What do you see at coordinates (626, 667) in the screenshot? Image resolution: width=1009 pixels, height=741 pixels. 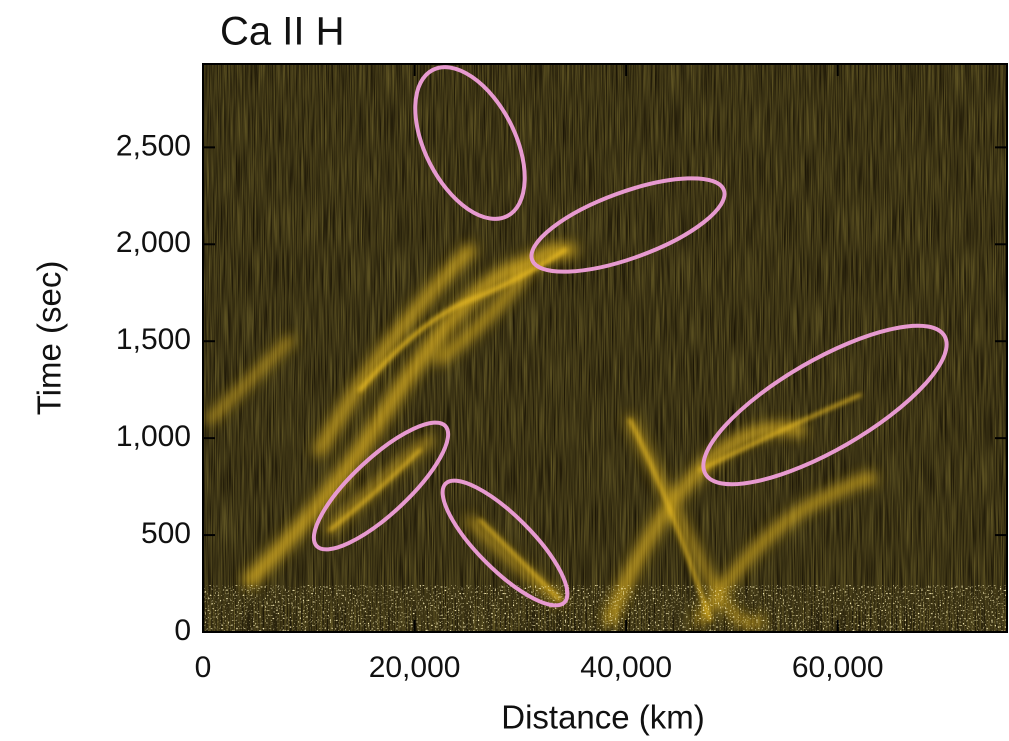 I see `x-tick-label: 40,000` at bounding box center [626, 667].